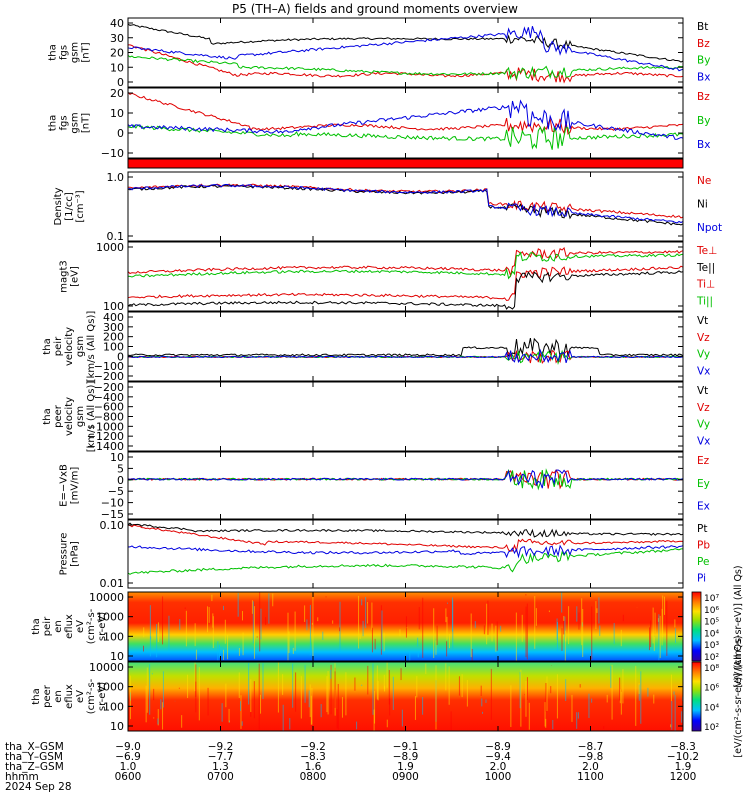 The height and width of the screenshot is (800, 750). What do you see at coordinates (220, 767) in the screenshot?
I see `x-tick-label: 1.3` at bounding box center [220, 767].